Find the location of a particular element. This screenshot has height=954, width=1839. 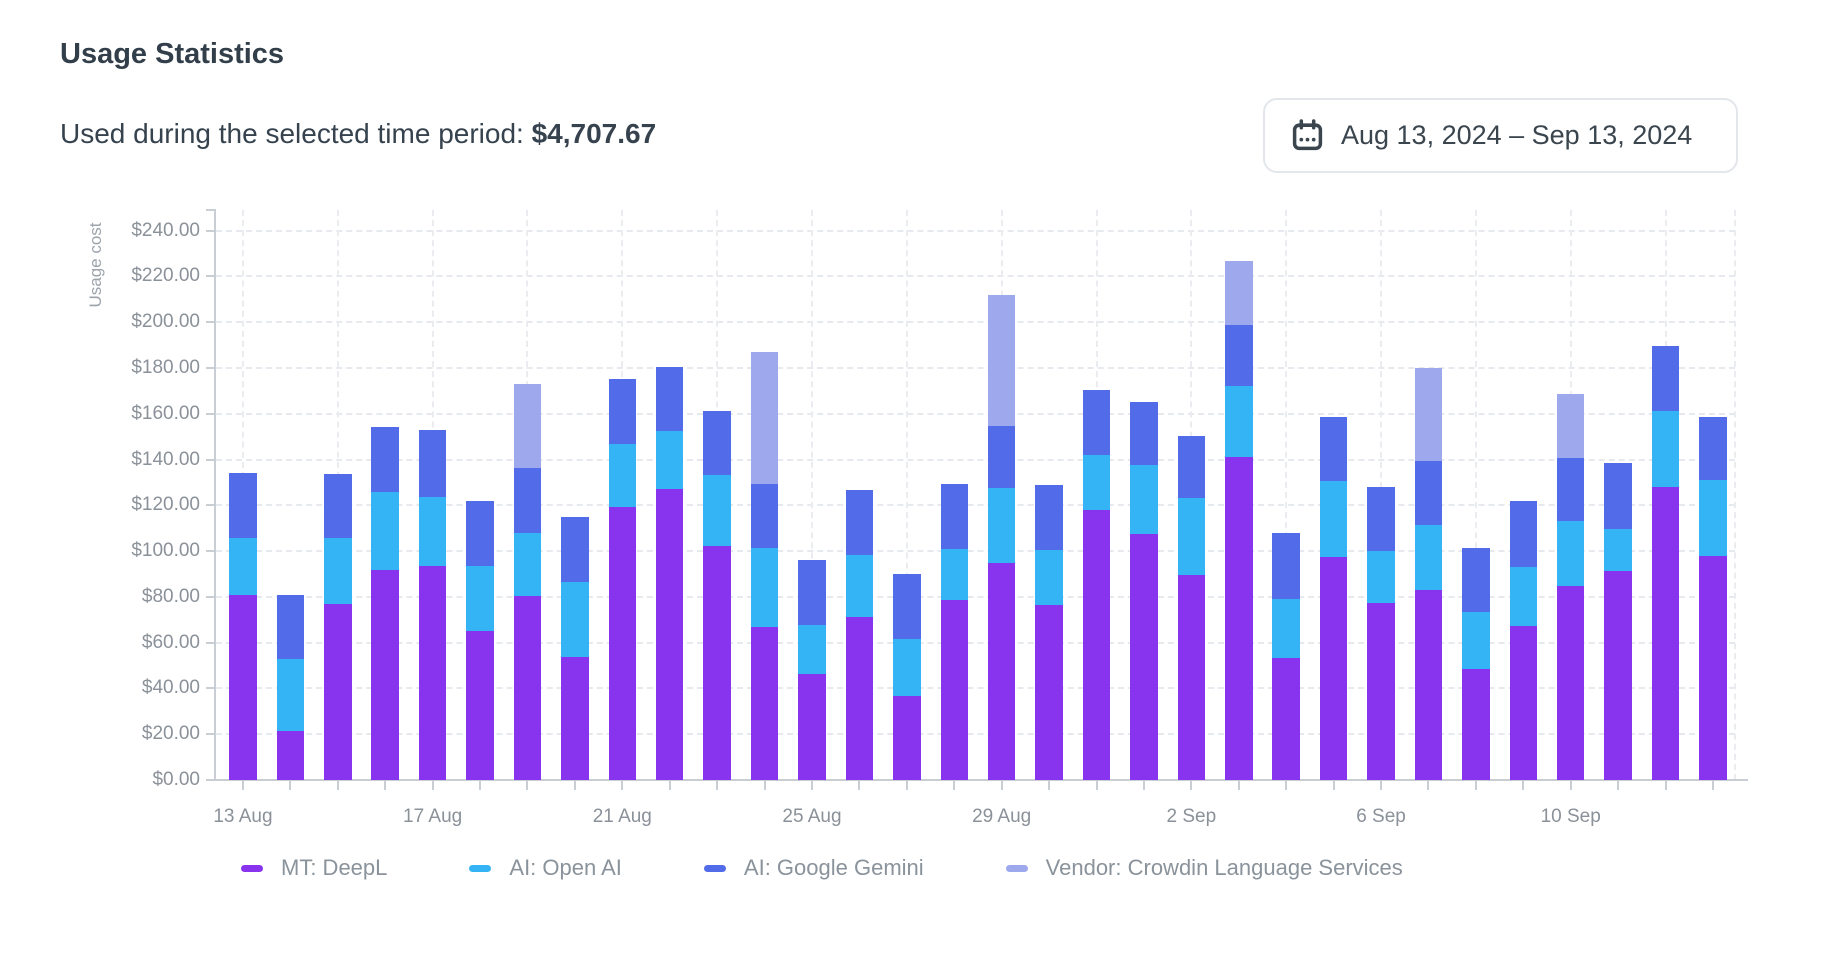

bar-19-aug is located at coordinates (527, 582).